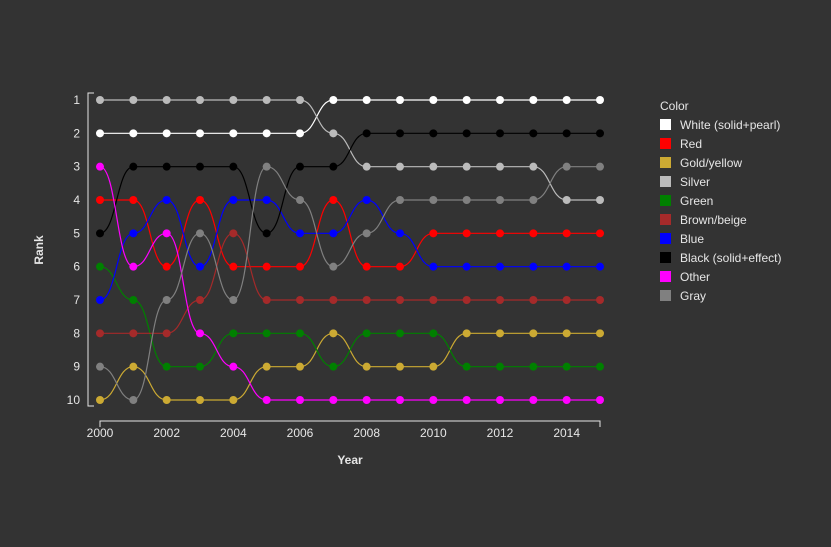 The width and height of the screenshot is (831, 547). Describe the element at coordinates (76, 300) in the screenshot. I see `y-tick-label: 7` at that location.